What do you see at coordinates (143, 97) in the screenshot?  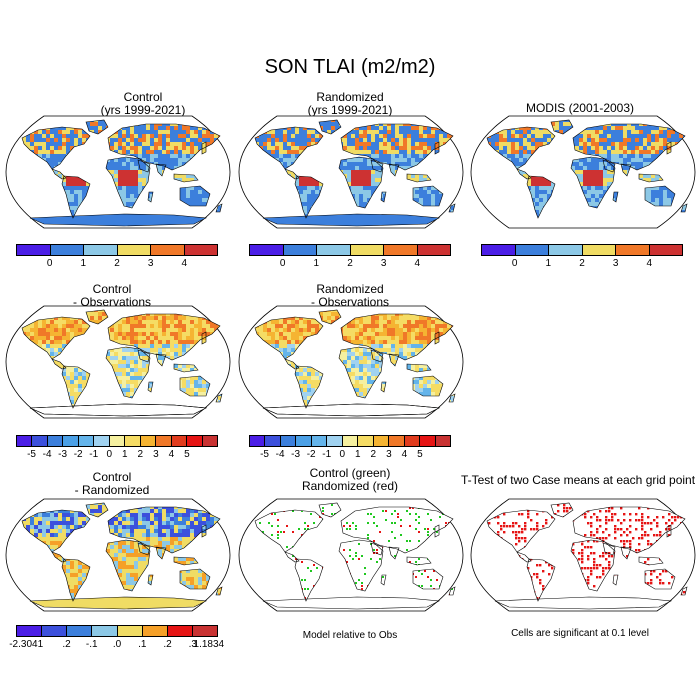 I see `panel-title-control-line1: Control` at bounding box center [143, 97].